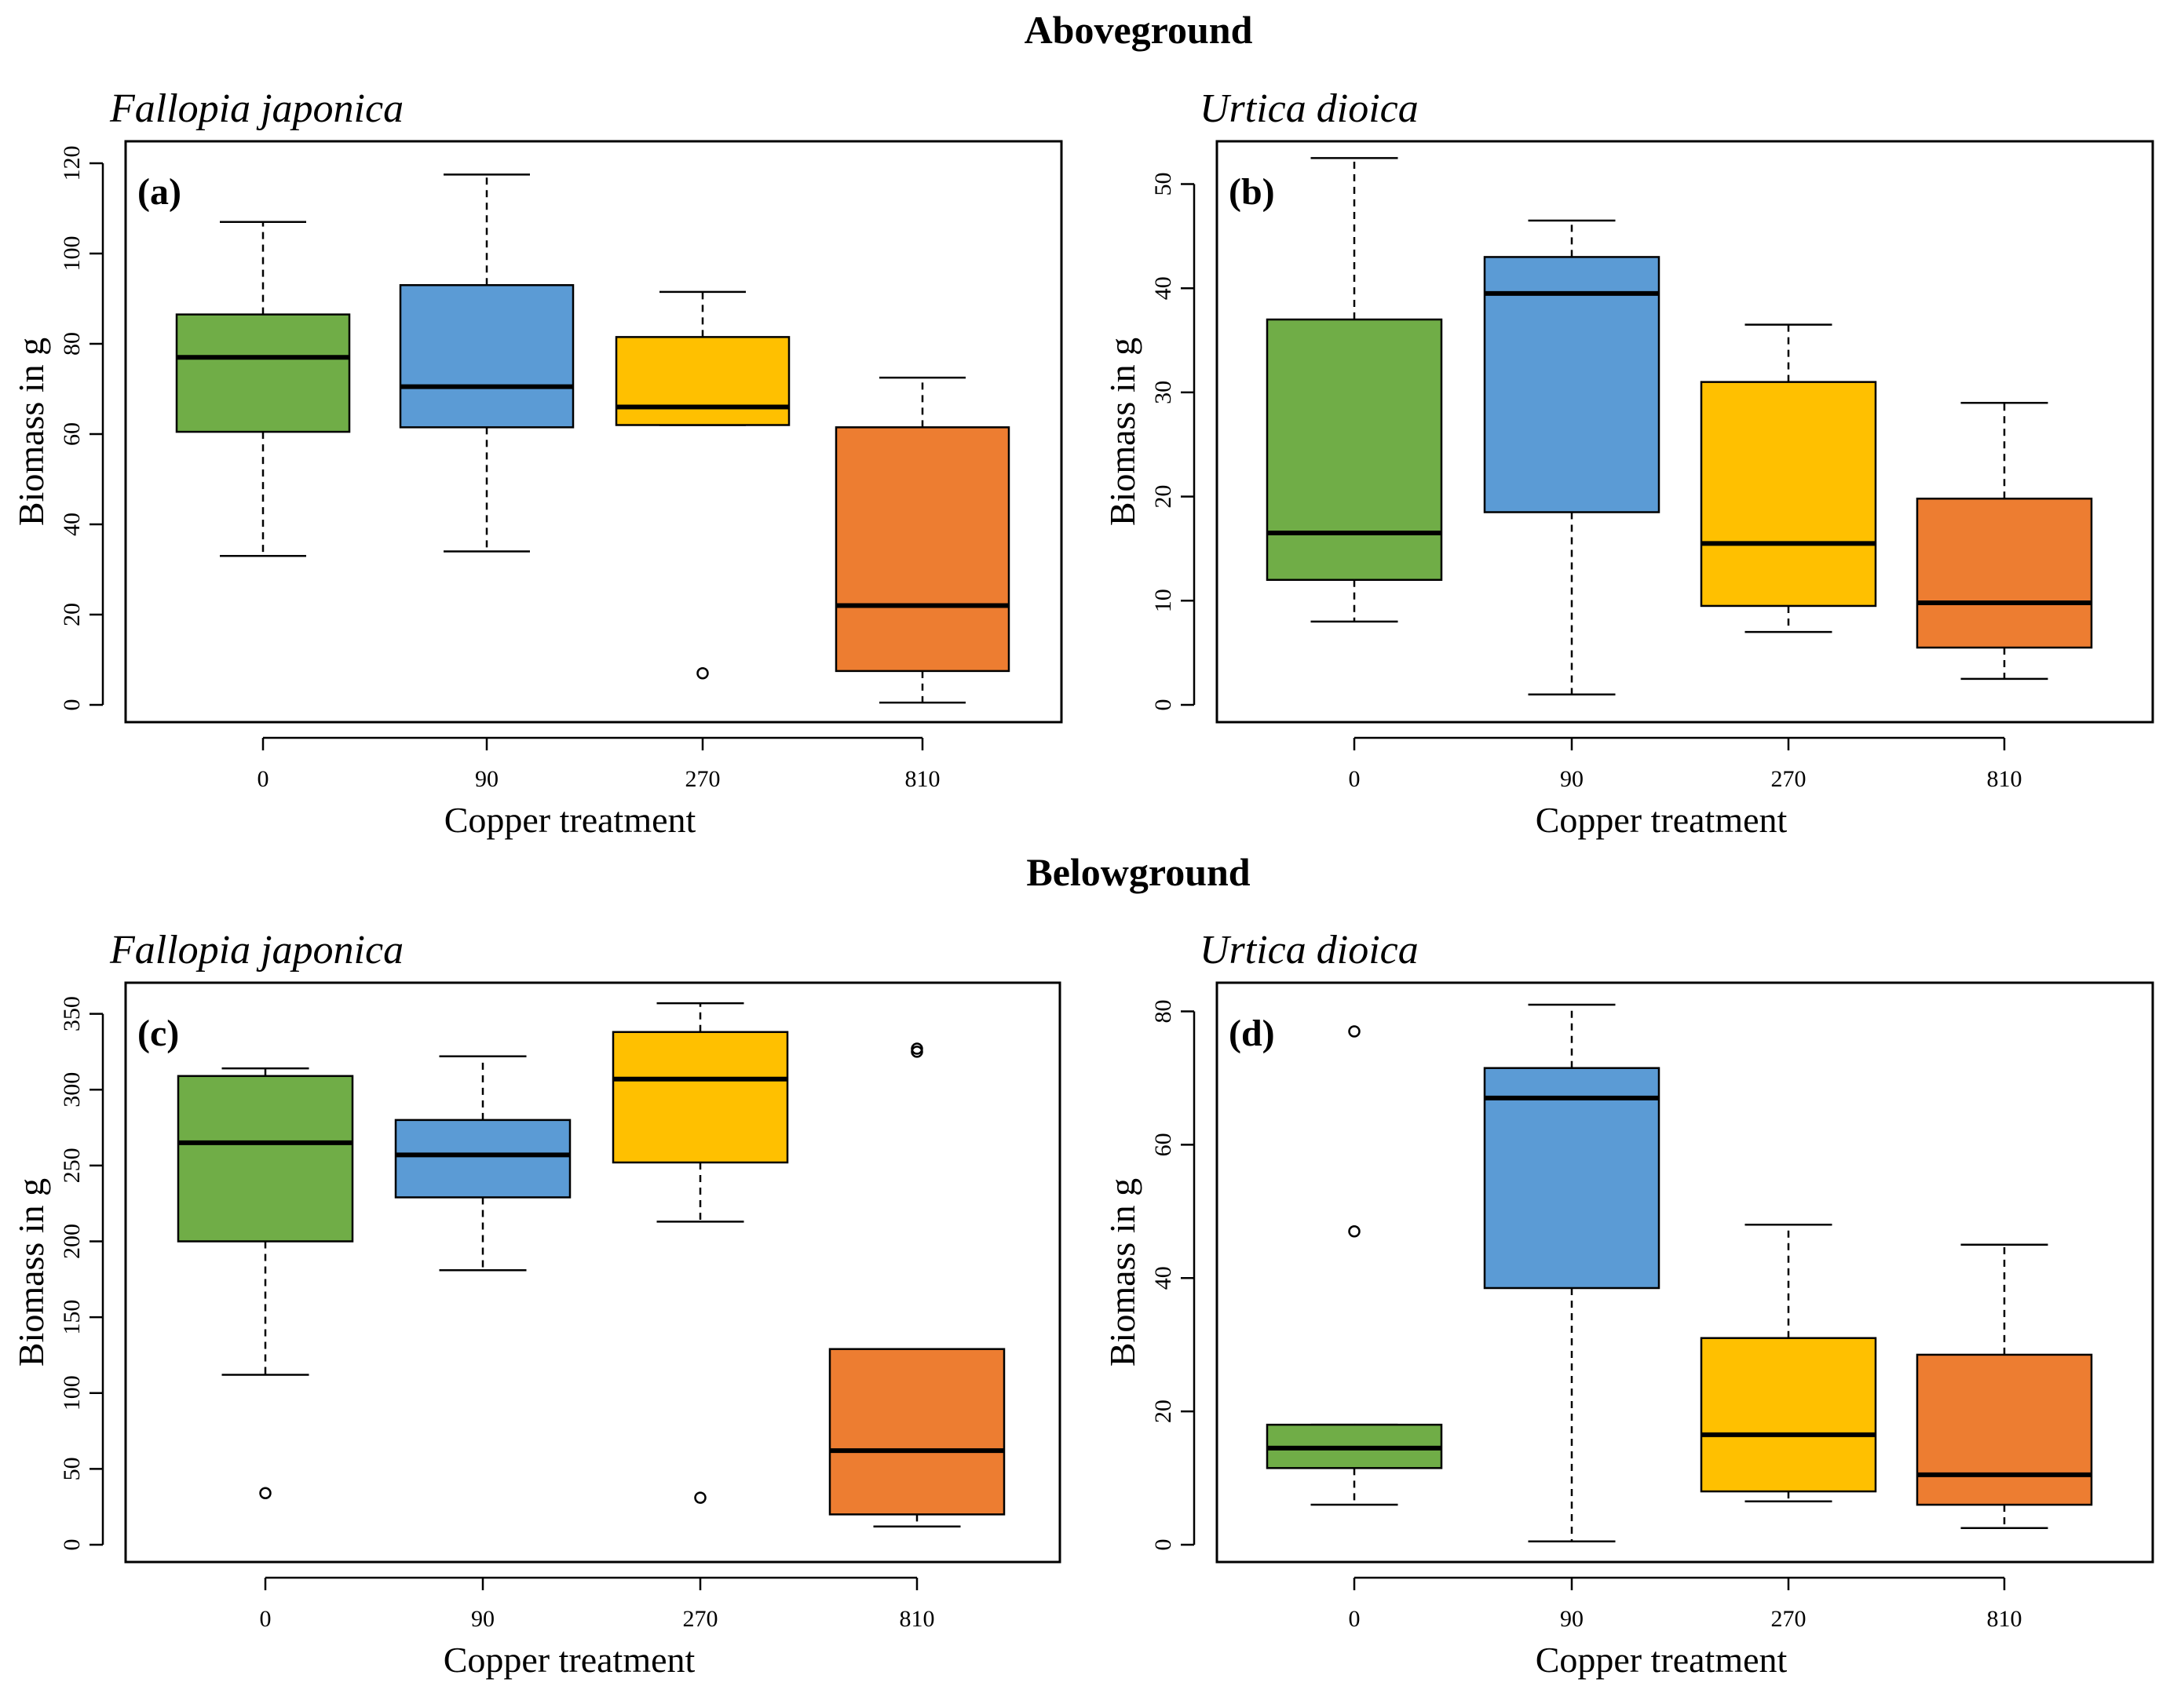  Describe the element at coordinates (72, 434) in the screenshot. I see `y-tick-label: 60` at that location.